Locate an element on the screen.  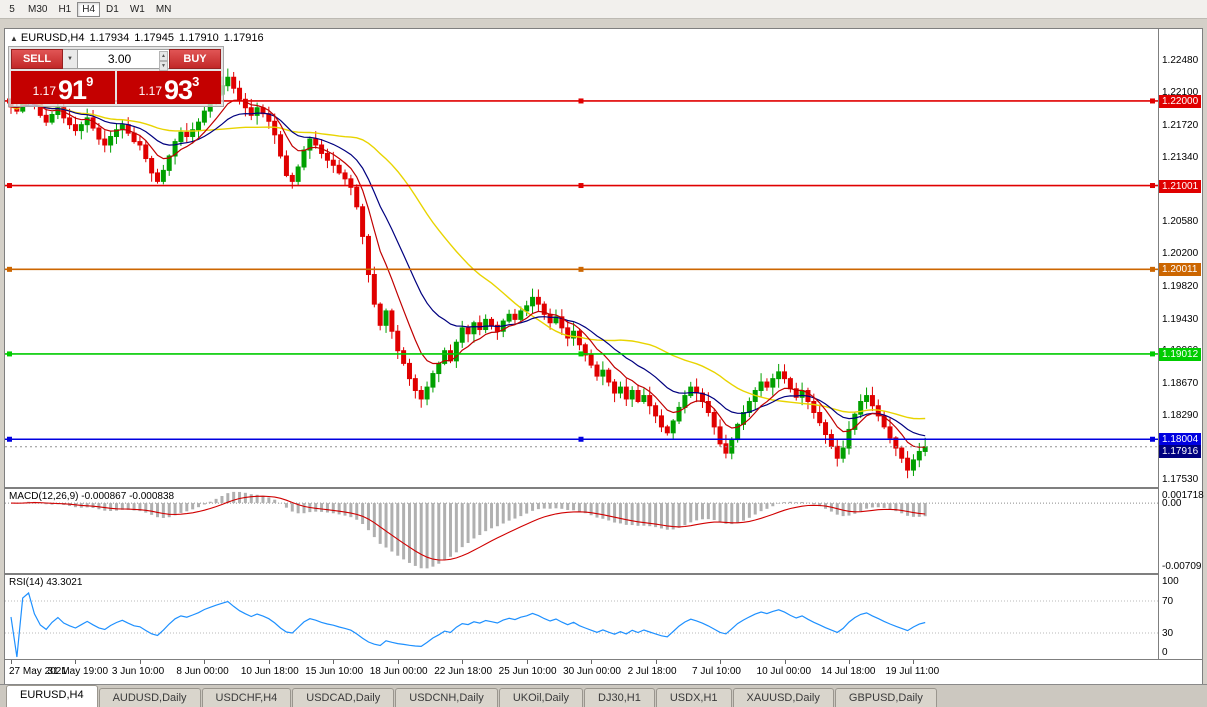
chart-tab-usdchf-h4: USDCHF,H4 is located at coordinates (246, 697).